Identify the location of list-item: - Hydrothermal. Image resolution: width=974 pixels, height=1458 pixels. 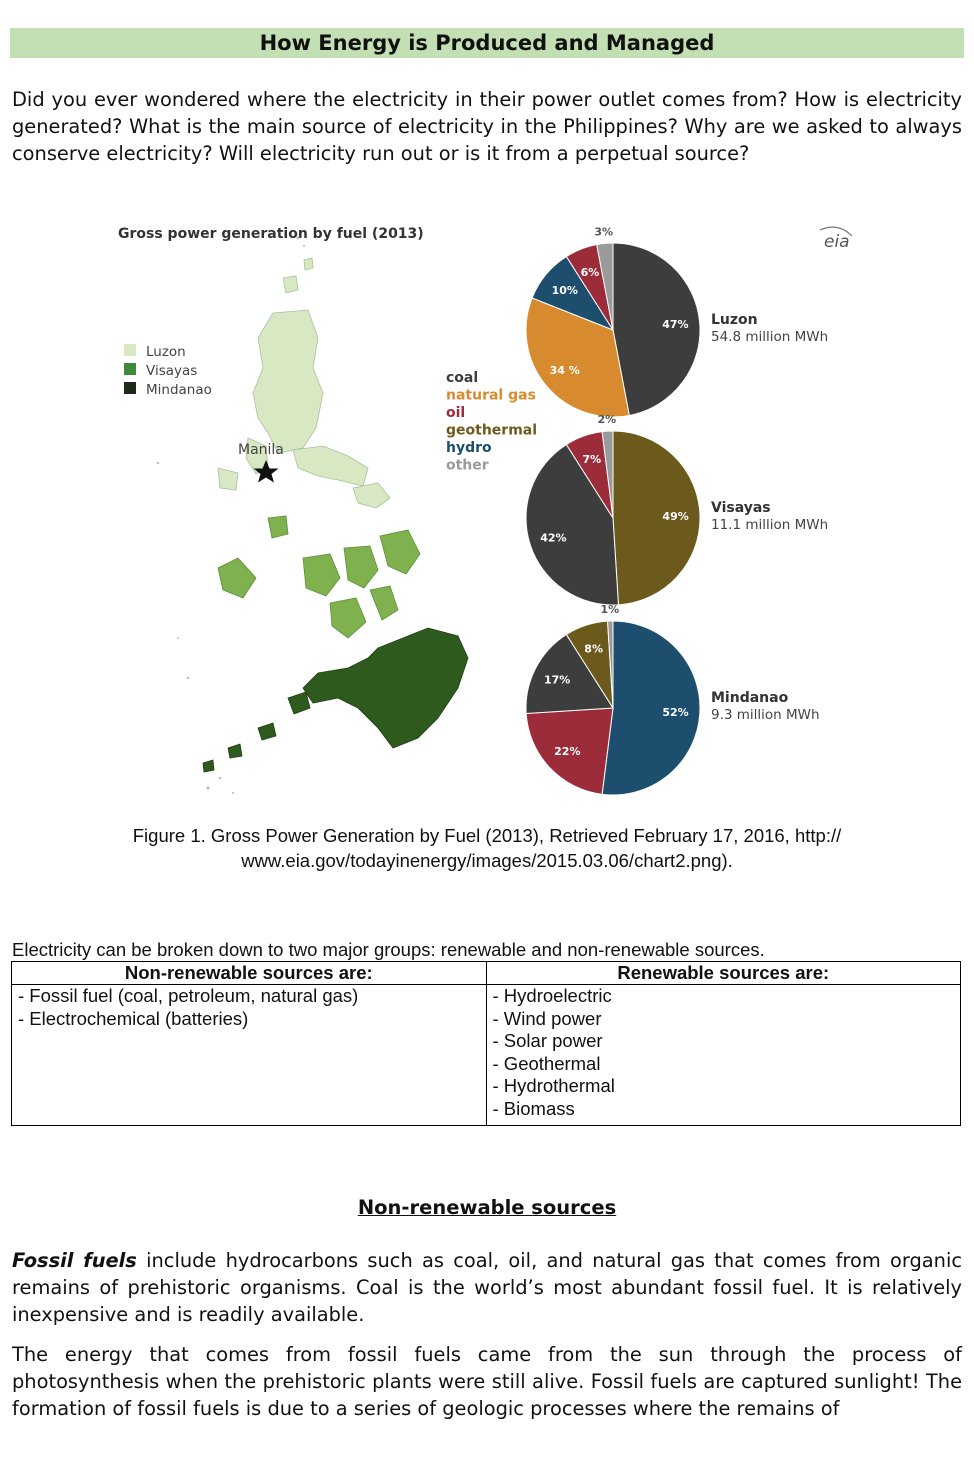
(553, 1086).